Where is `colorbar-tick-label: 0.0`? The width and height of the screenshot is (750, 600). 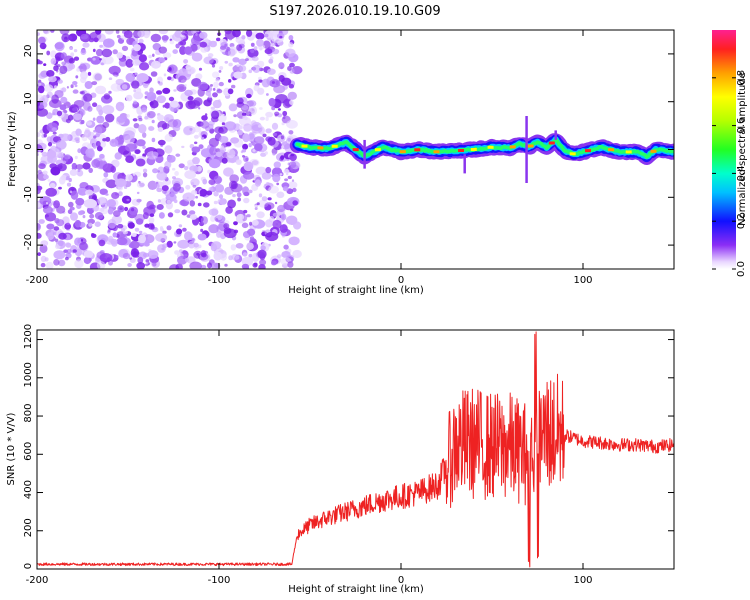 colorbar-tick-label: 0.0 is located at coordinates (741, 269).